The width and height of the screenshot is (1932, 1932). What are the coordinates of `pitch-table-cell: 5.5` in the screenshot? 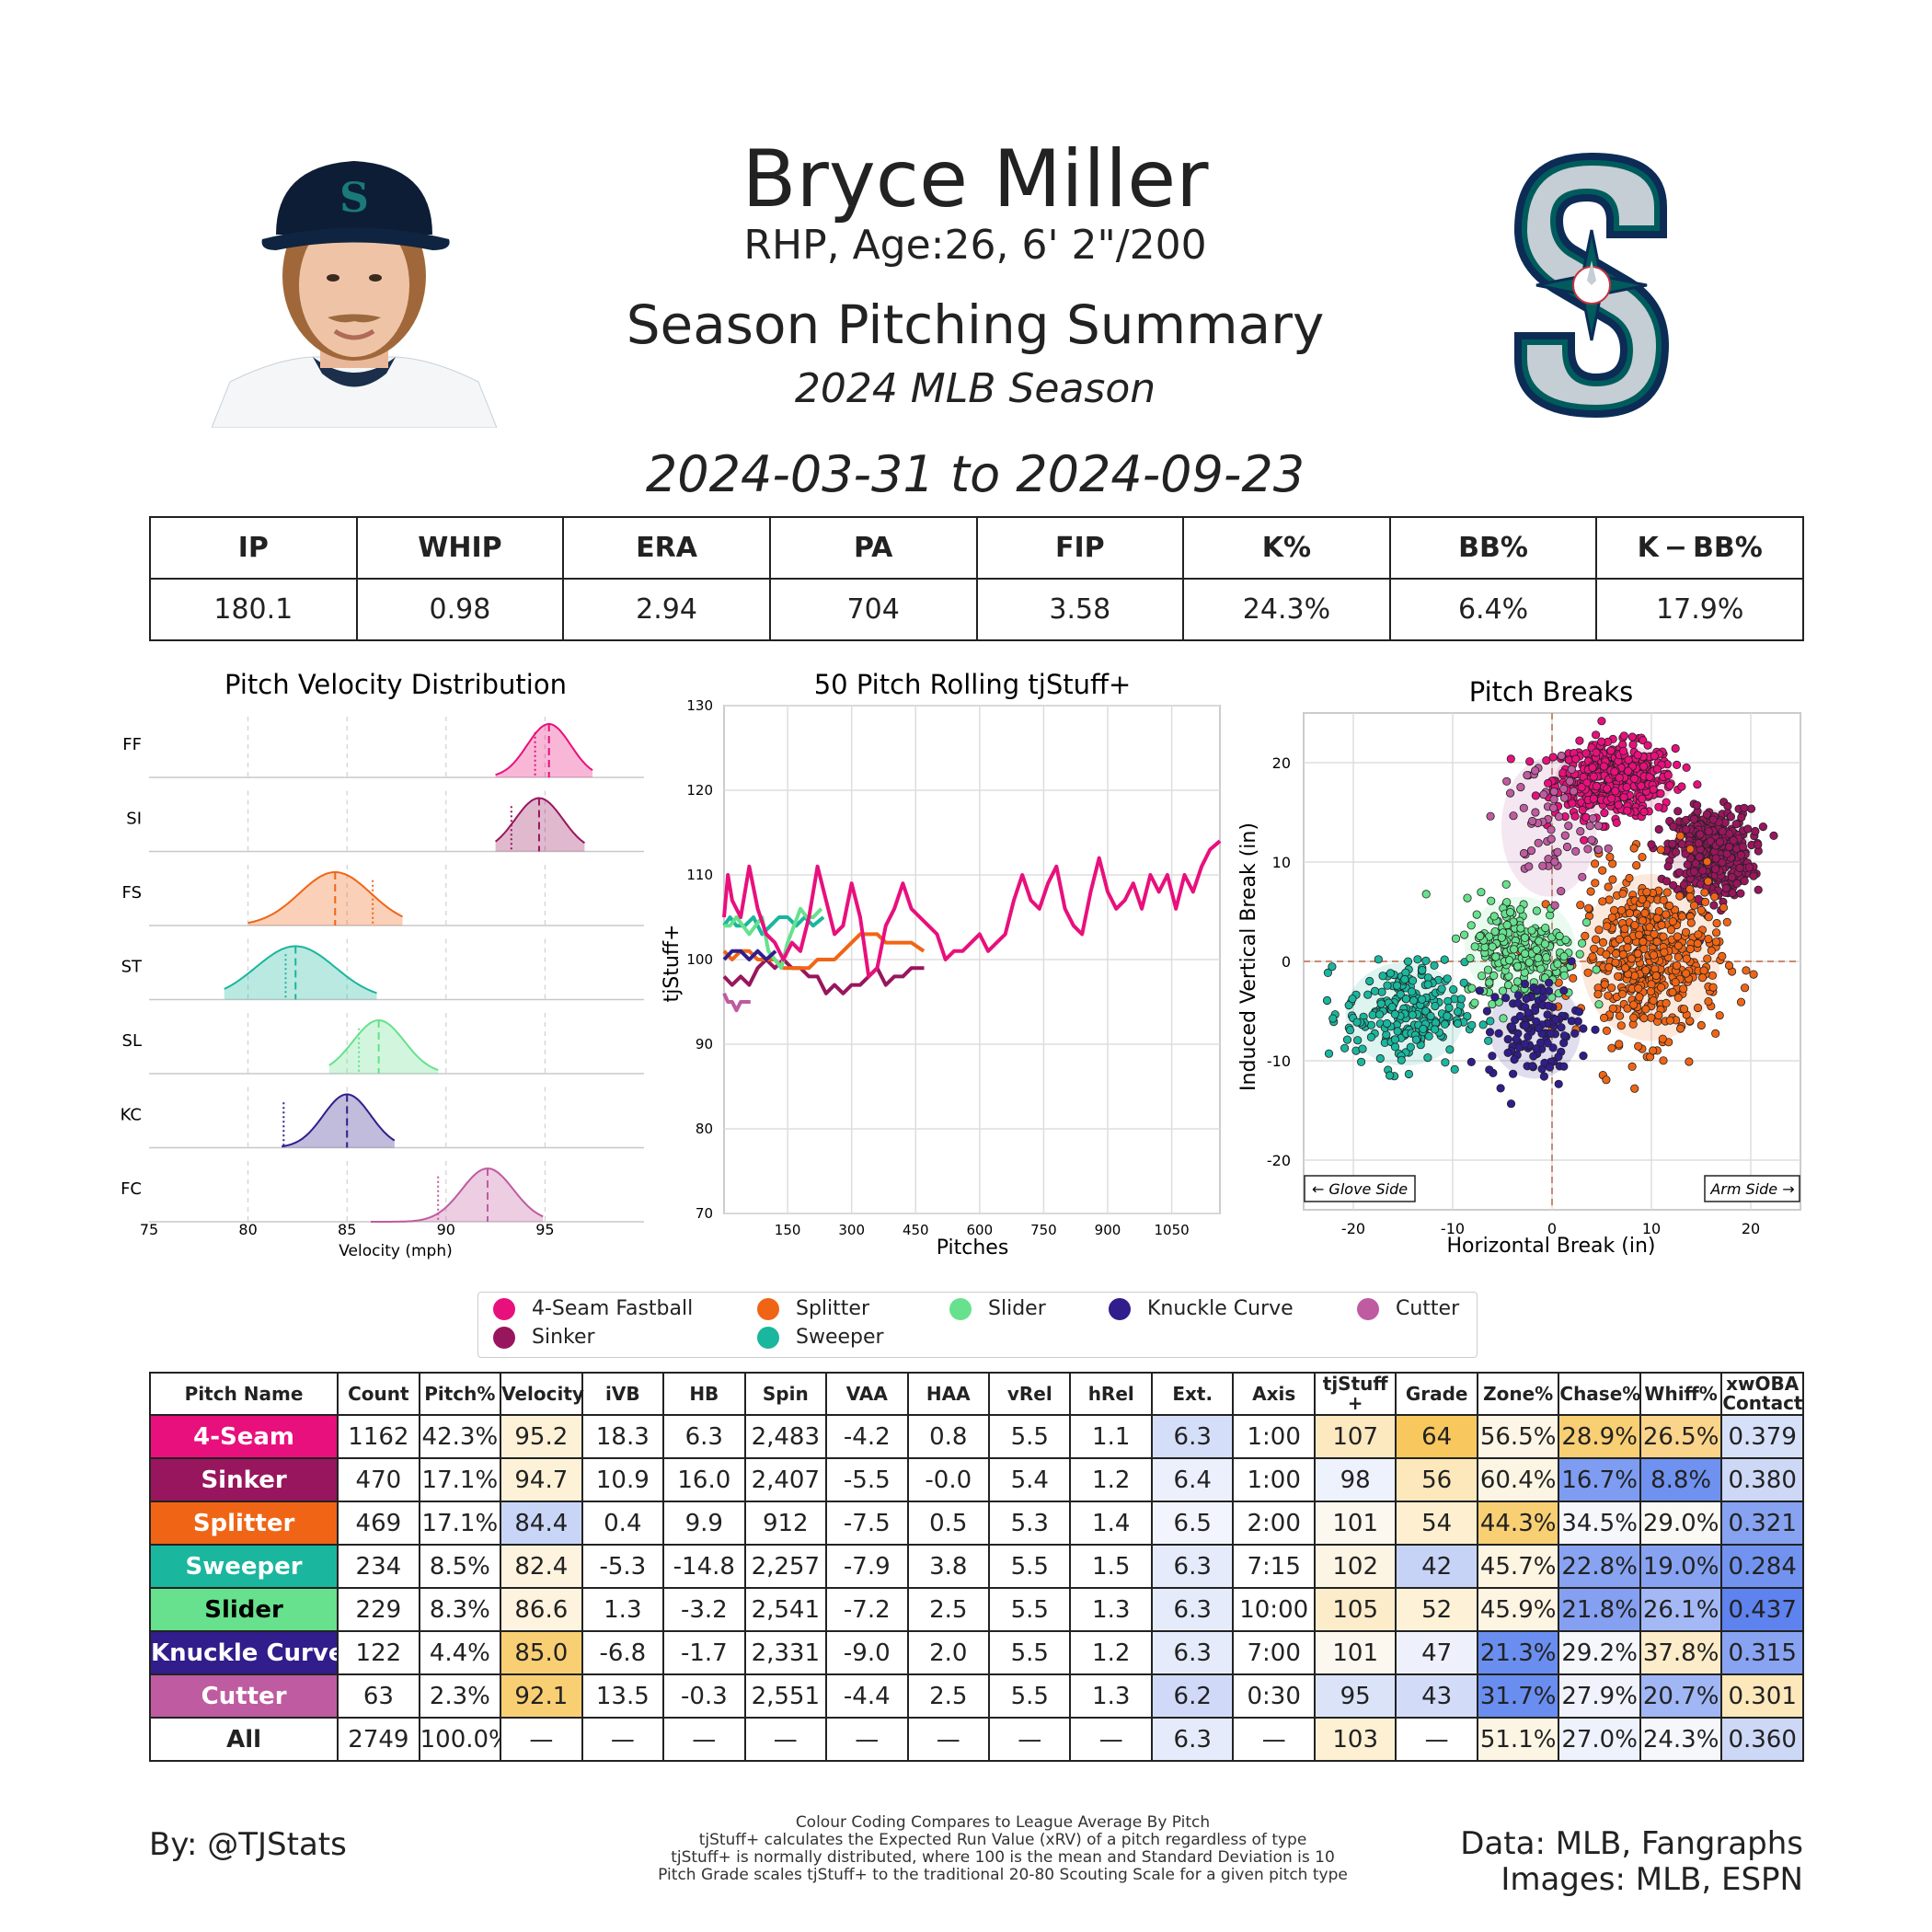 It's located at (1029, 1609).